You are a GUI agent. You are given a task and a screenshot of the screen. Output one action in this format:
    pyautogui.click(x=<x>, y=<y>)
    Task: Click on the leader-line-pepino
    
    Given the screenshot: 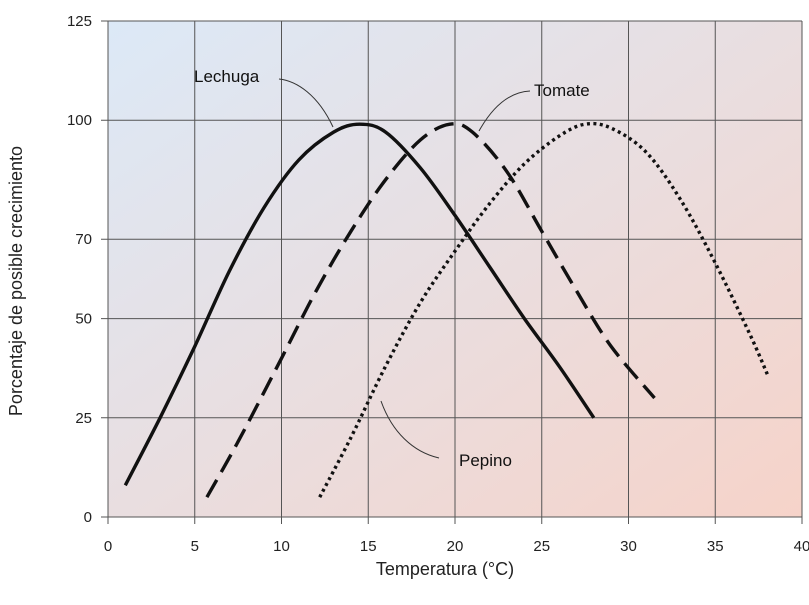 What is the action you would take?
    pyautogui.click(x=410, y=429)
    